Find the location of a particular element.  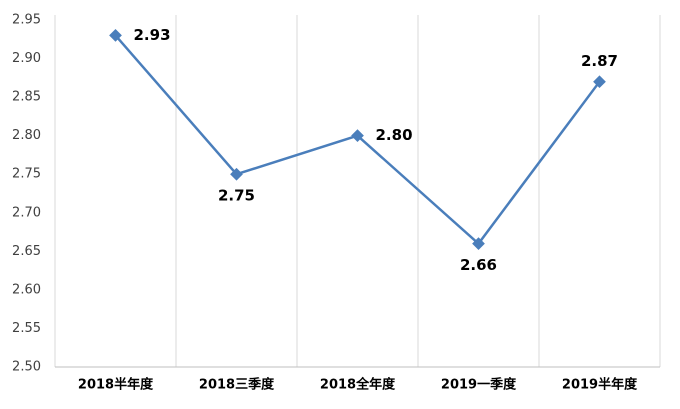

data-label: 2.93 is located at coordinates (152, 35).